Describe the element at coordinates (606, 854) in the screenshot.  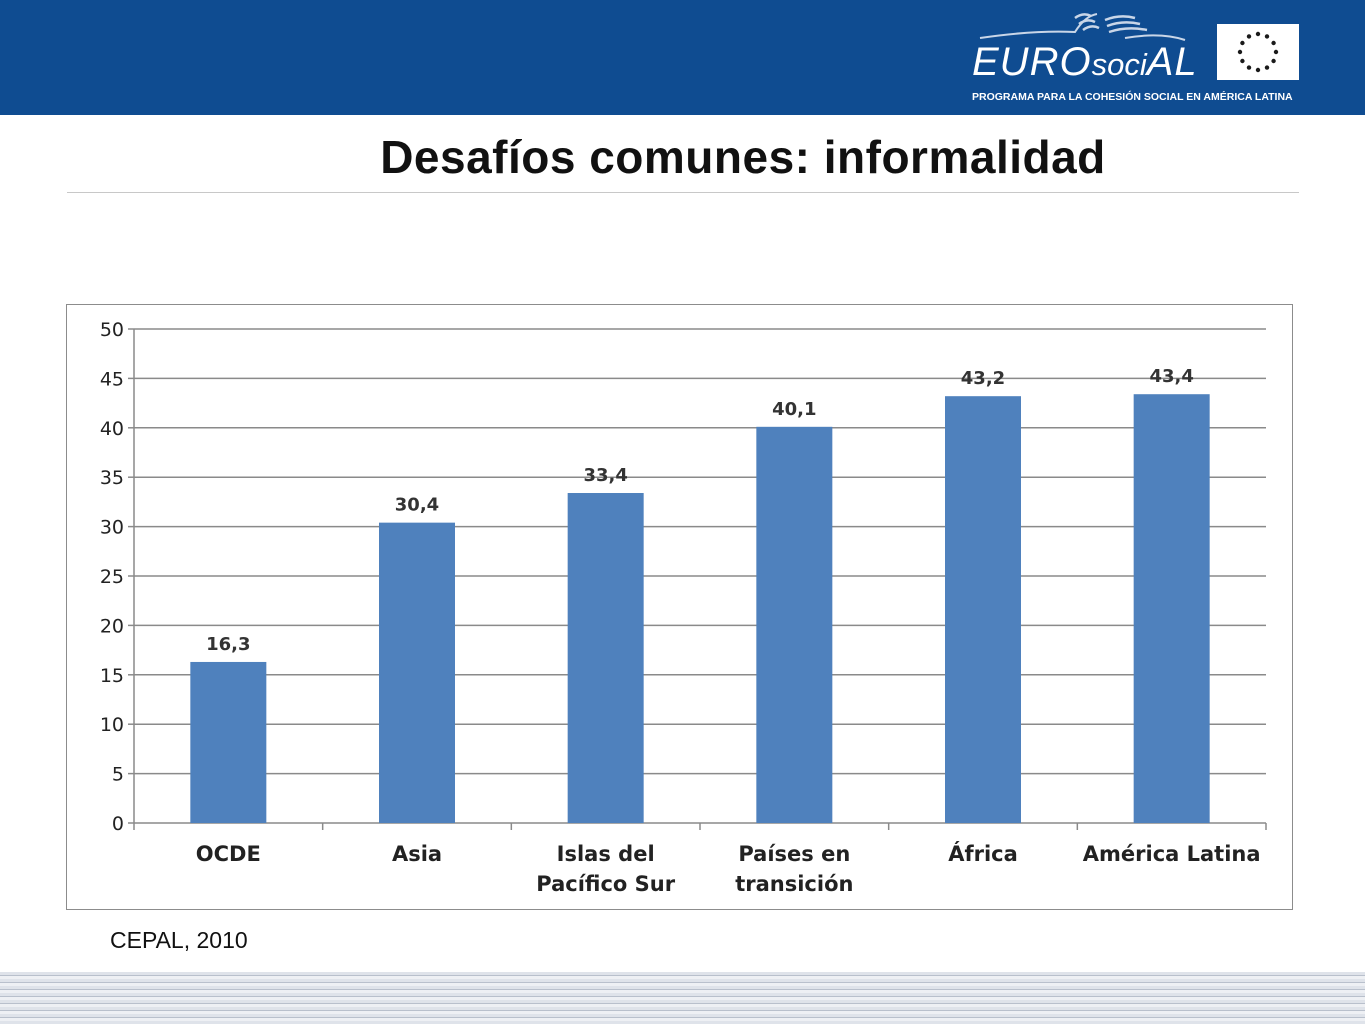
I see `x-category-label: Islas del` at that location.